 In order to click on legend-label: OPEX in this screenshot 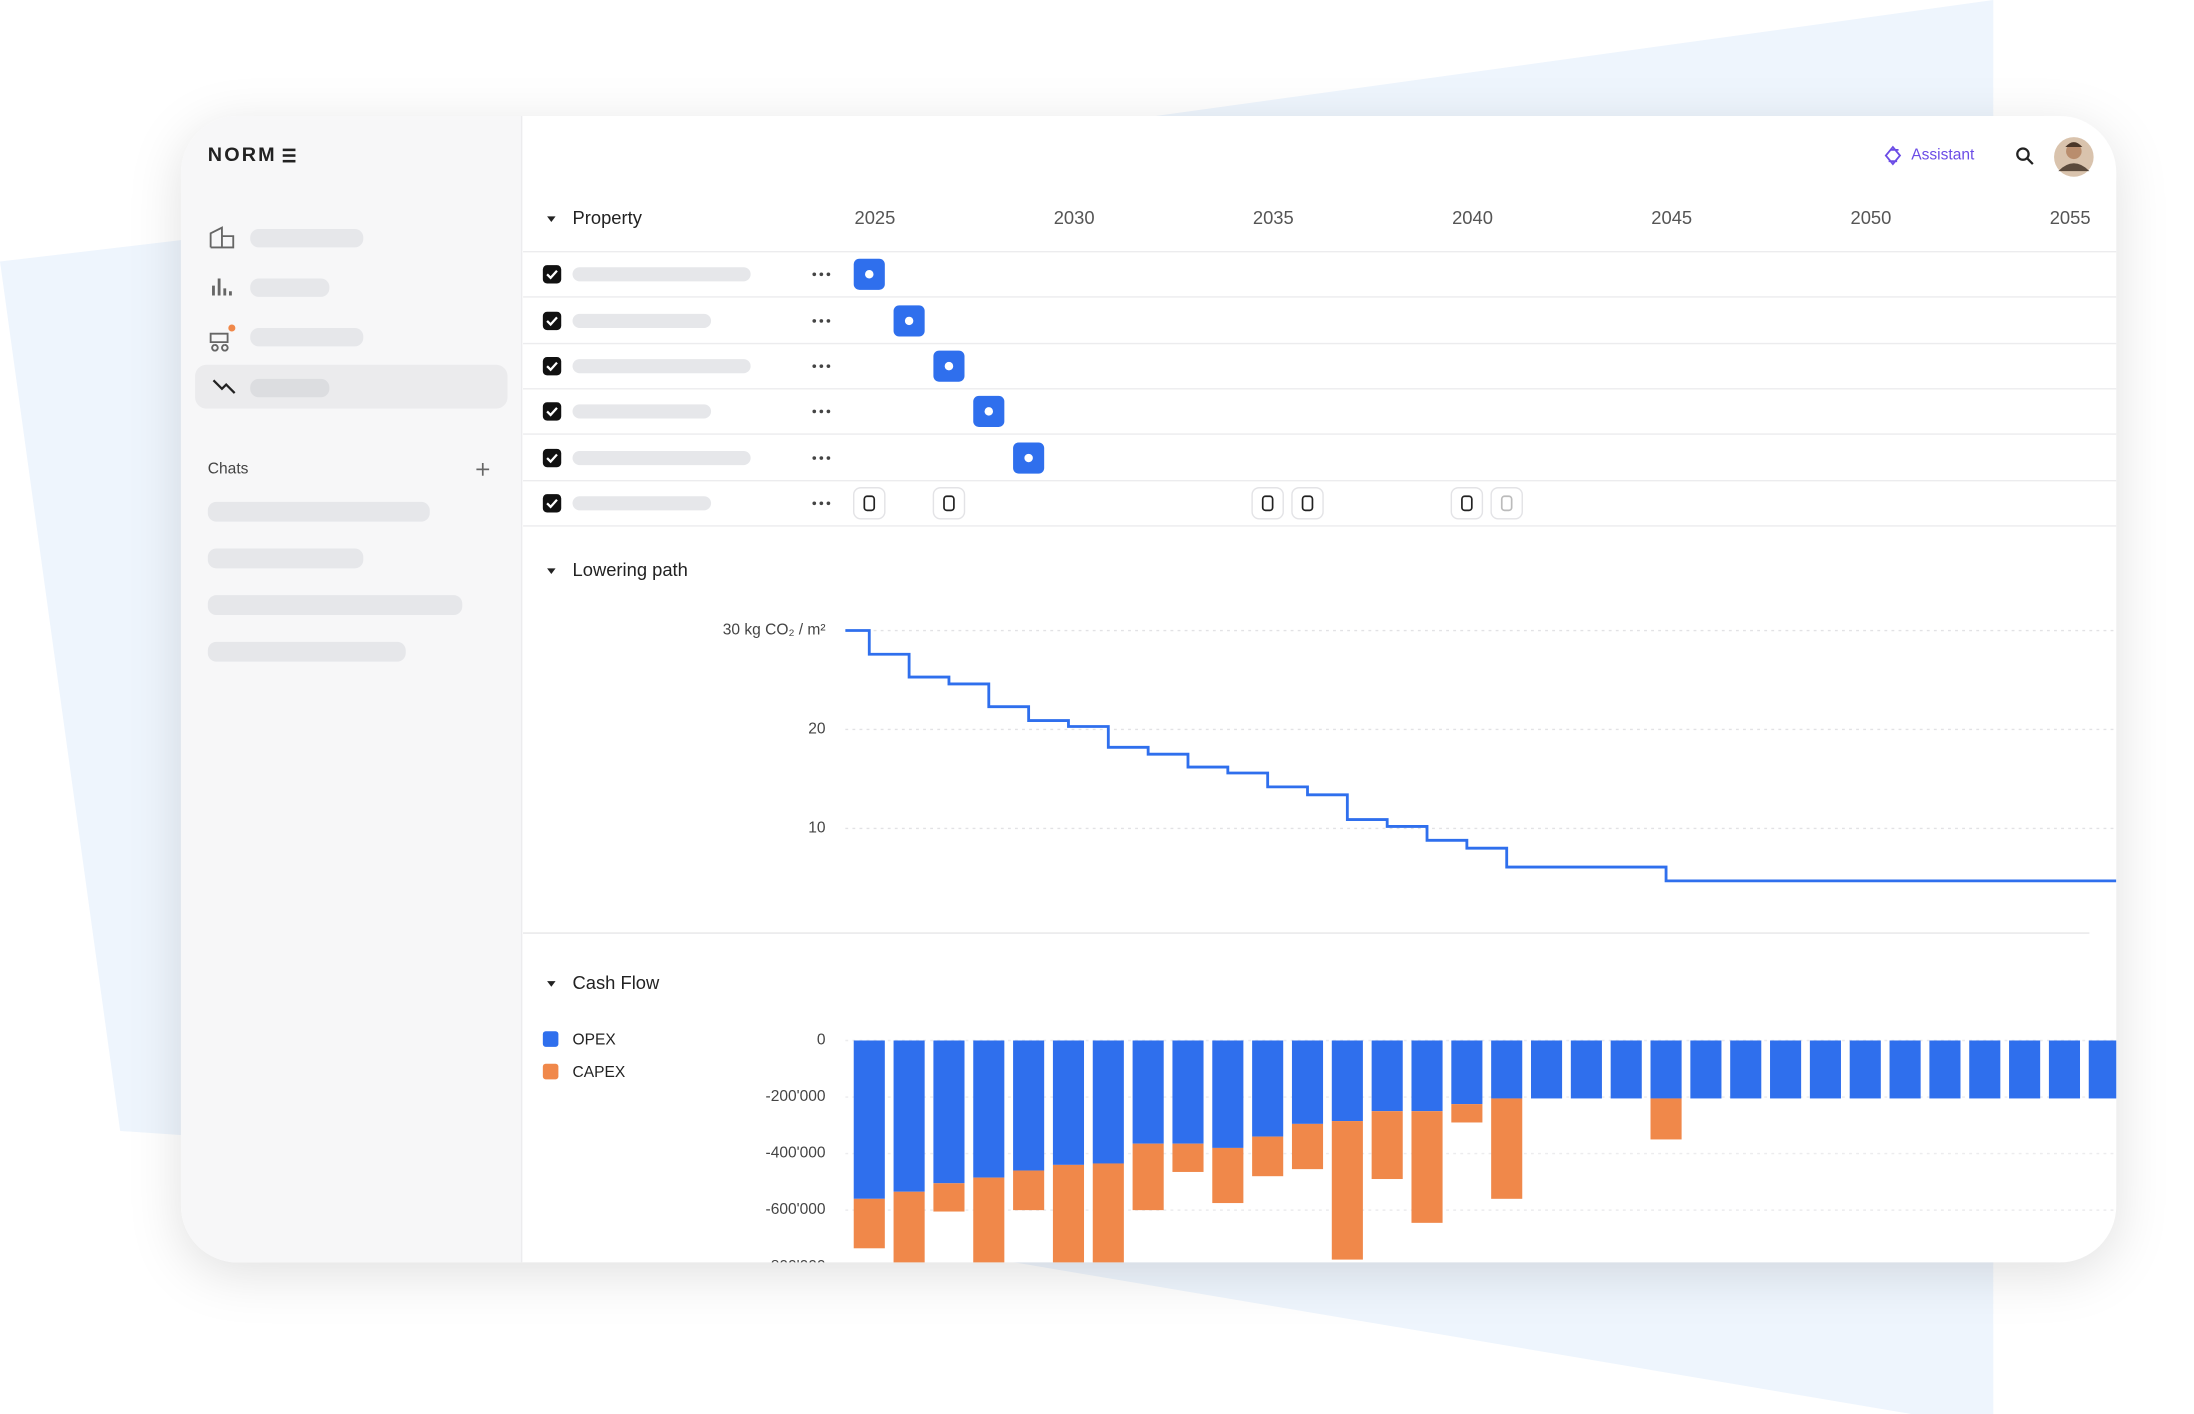, I will do `click(595, 1040)`.